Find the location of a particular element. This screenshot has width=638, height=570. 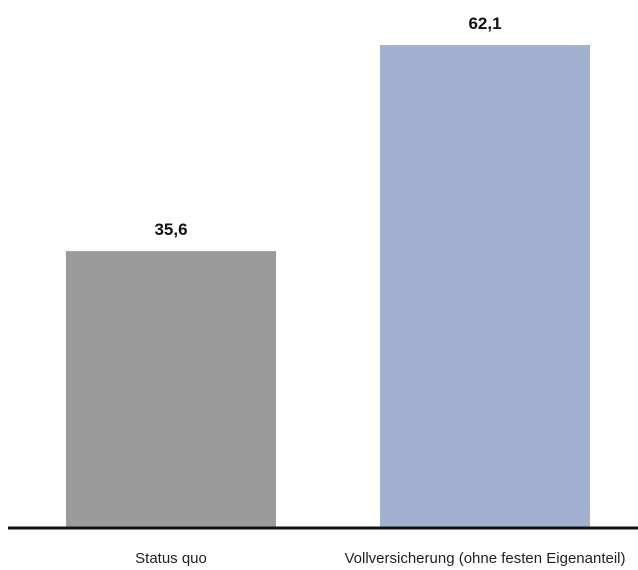

bar-value-label-1: 35,6 is located at coordinates (170, 229).